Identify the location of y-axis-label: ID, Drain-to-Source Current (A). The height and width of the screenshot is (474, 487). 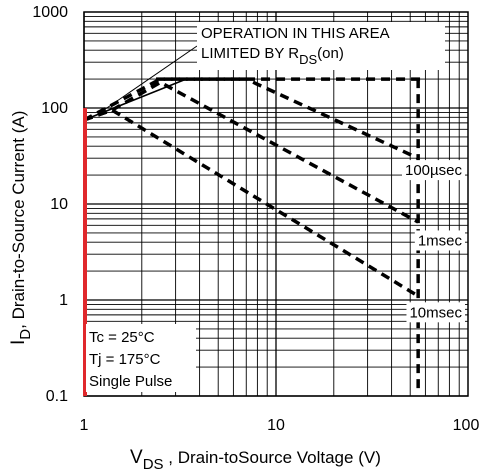
(21, 228).